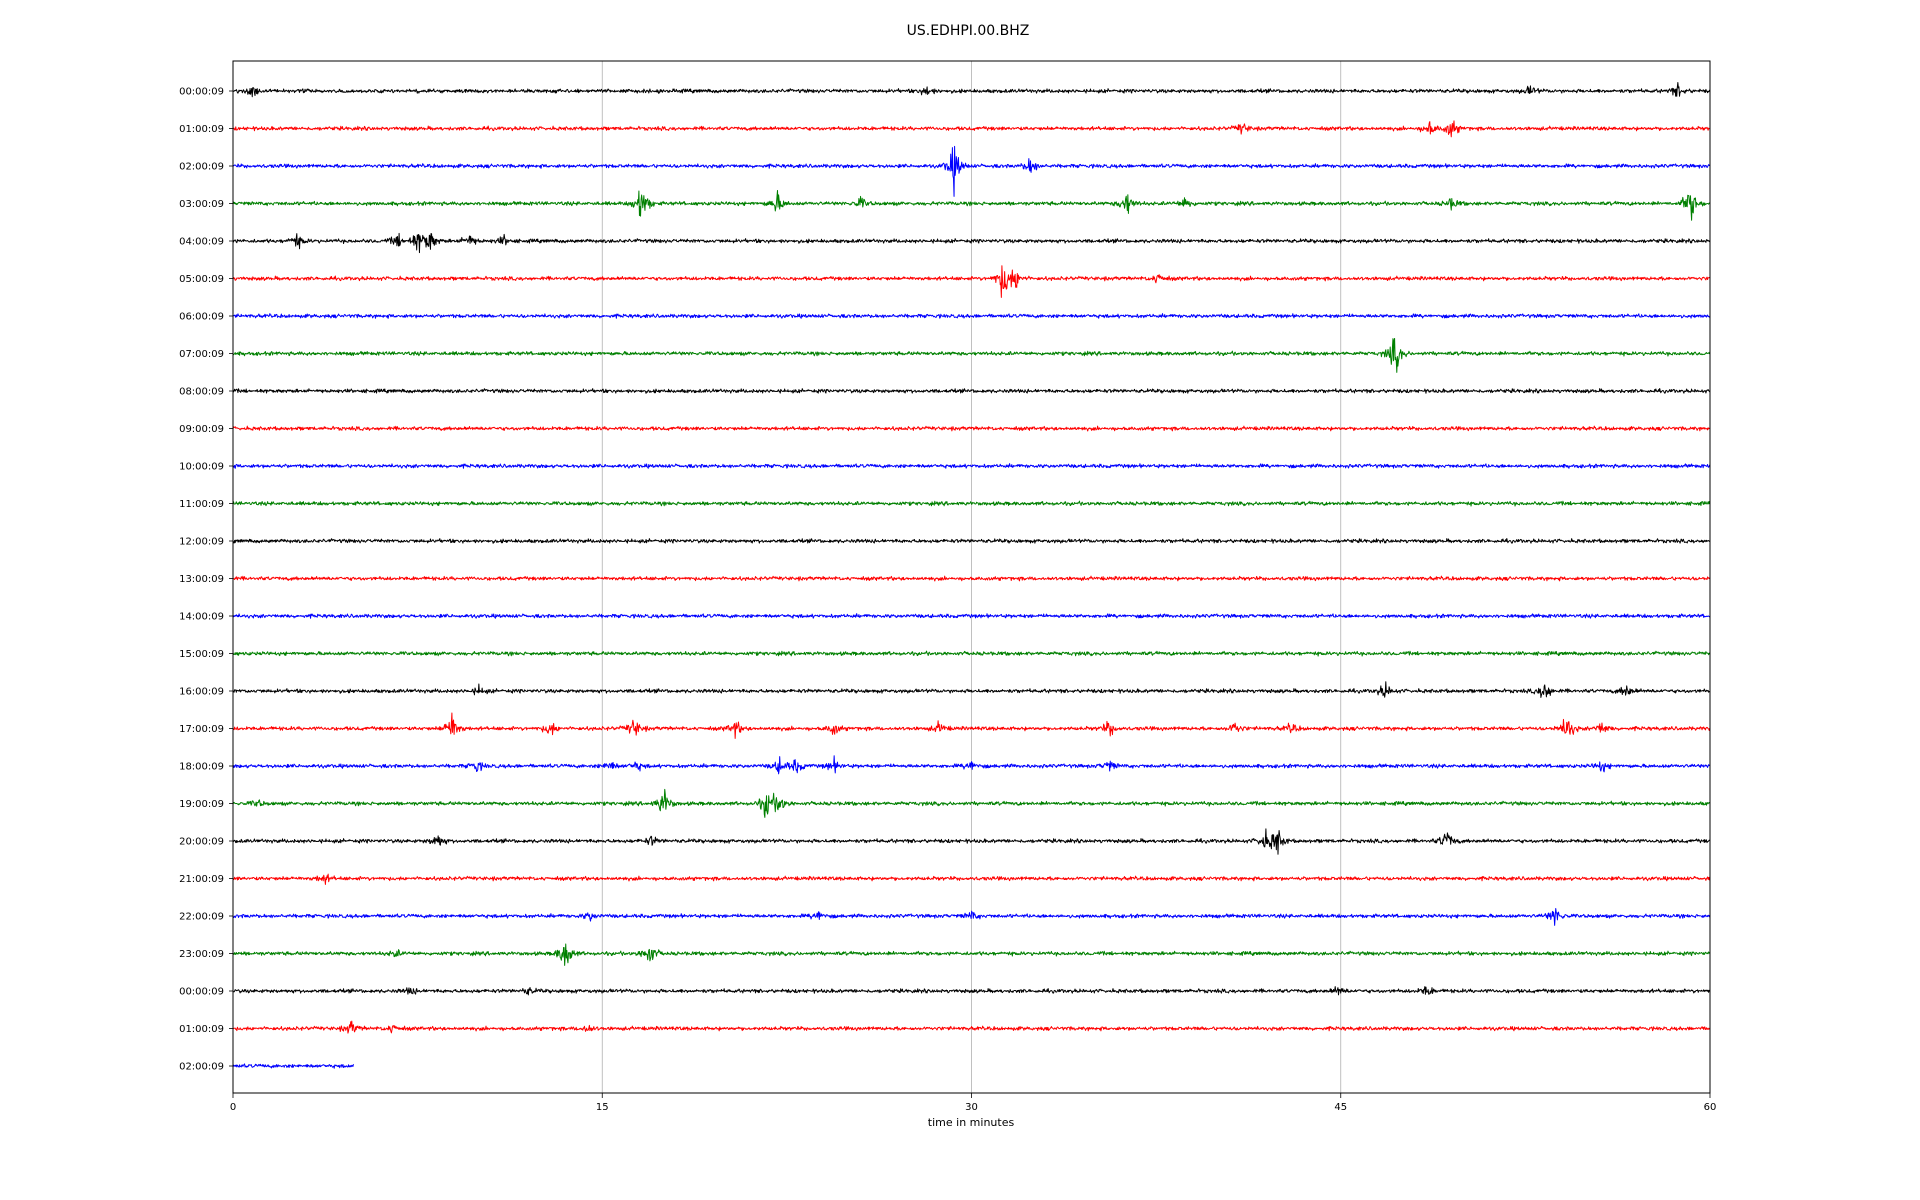  Describe the element at coordinates (1340, 1107) in the screenshot. I see `x-tick-label: 45` at that location.